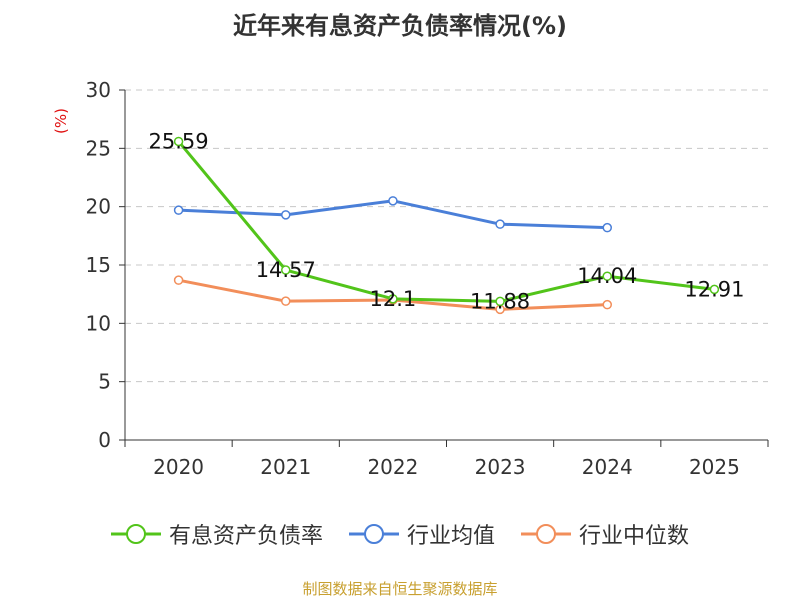 The width and height of the screenshot is (800, 600). I want to click on data-label: 11.88, so click(500, 301).